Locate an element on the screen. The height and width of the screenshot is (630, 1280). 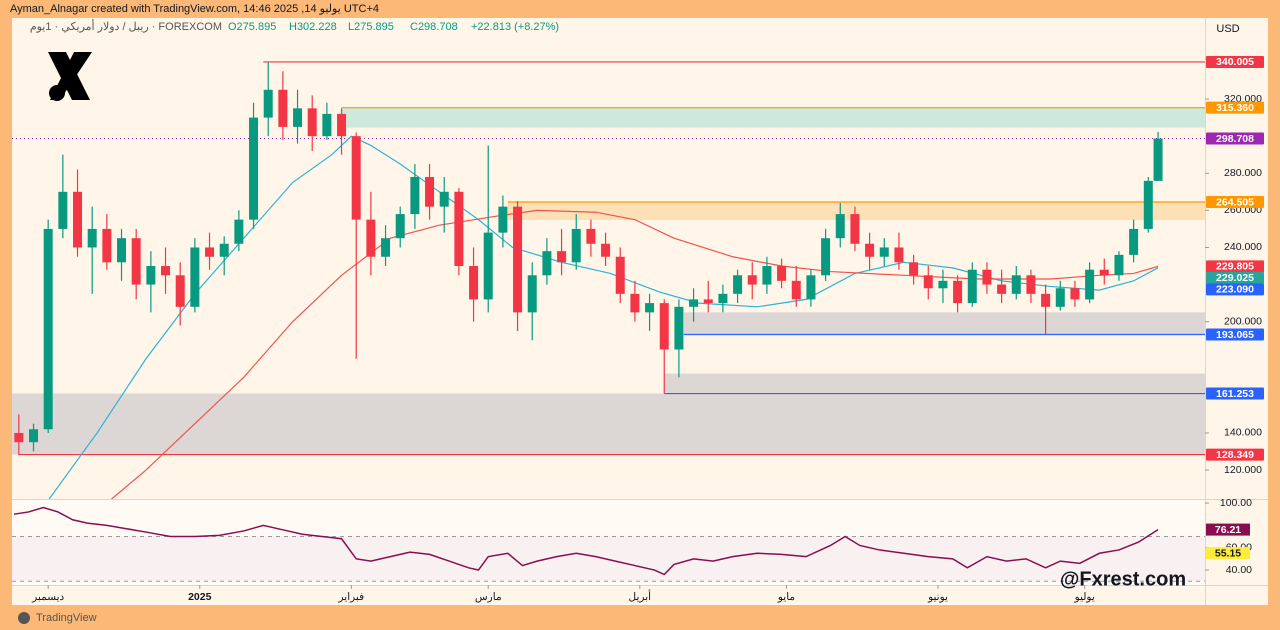
x-tick-label: ديسمبر is located at coordinates (47, 597).